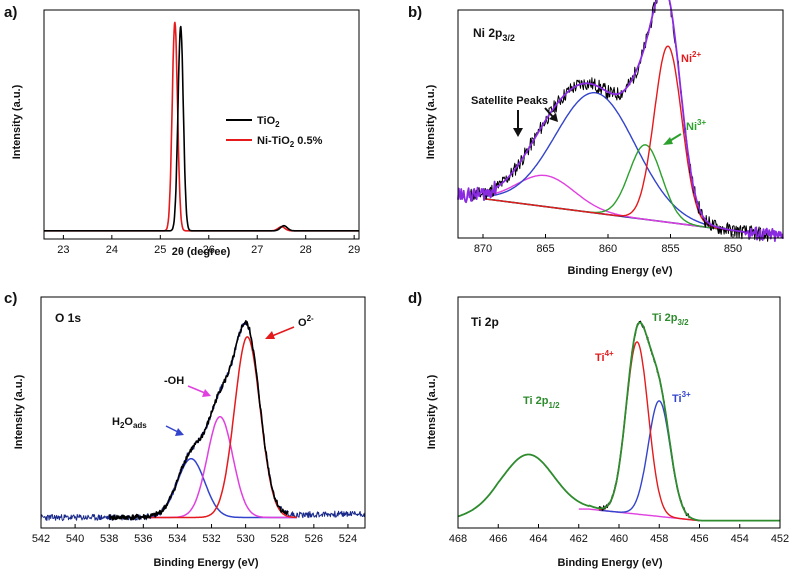 The height and width of the screenshot is (575, 792). Describe the element at coordinates (780, 539) in the screenshot. I see `x-tick-label: 452` at that location.